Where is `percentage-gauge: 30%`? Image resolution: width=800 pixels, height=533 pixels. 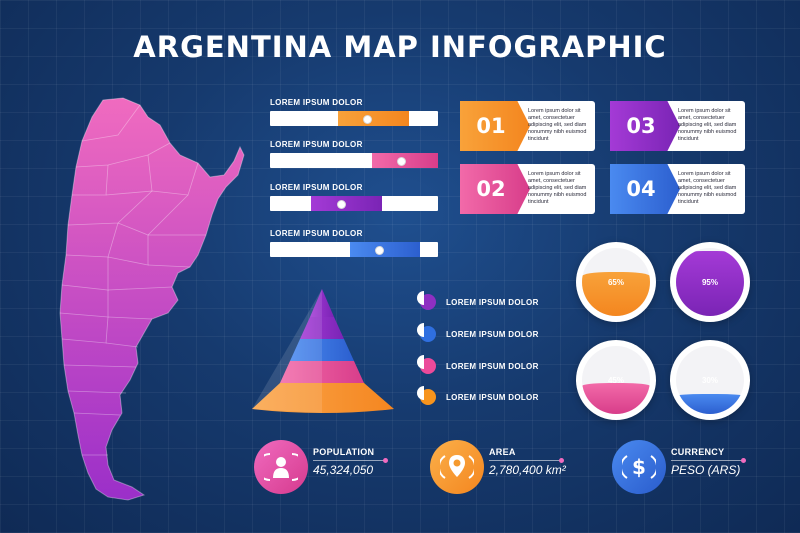 percentage-gauge: 30% is located at coordinates (710, 380).